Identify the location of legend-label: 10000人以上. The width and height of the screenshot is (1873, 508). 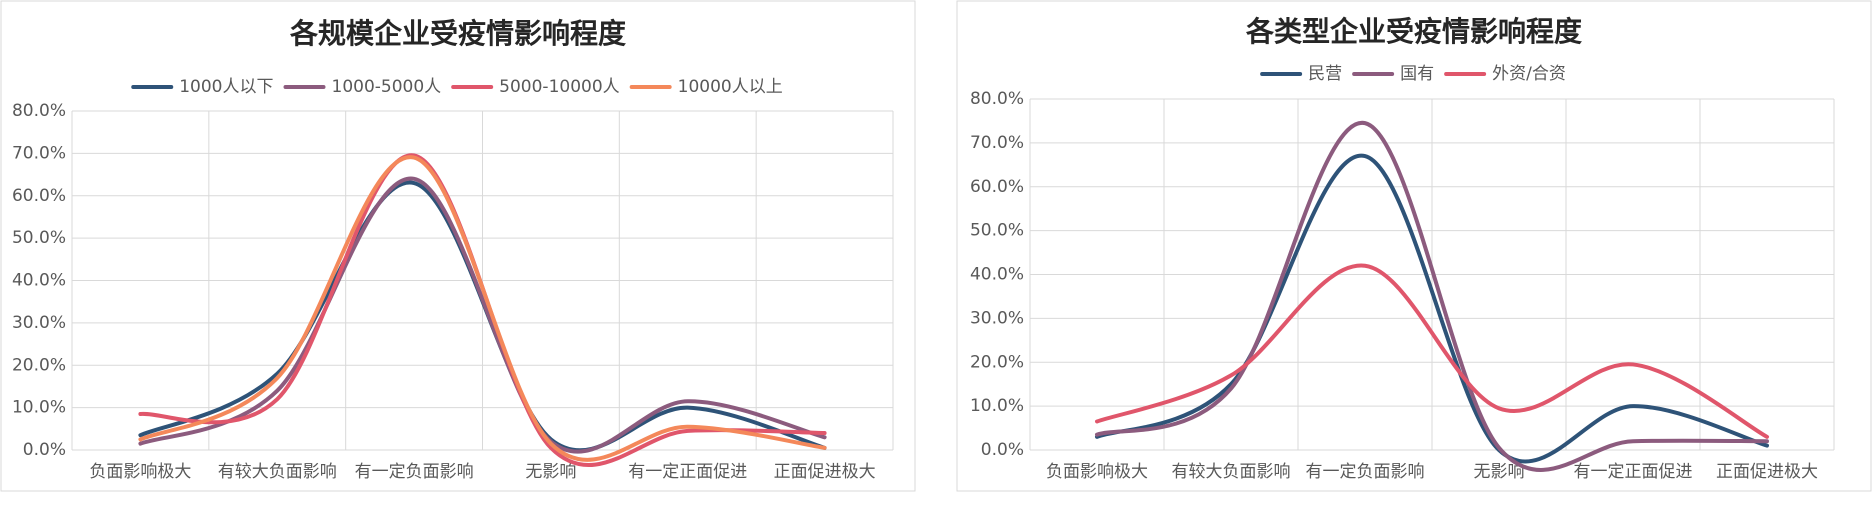
(730, 87).